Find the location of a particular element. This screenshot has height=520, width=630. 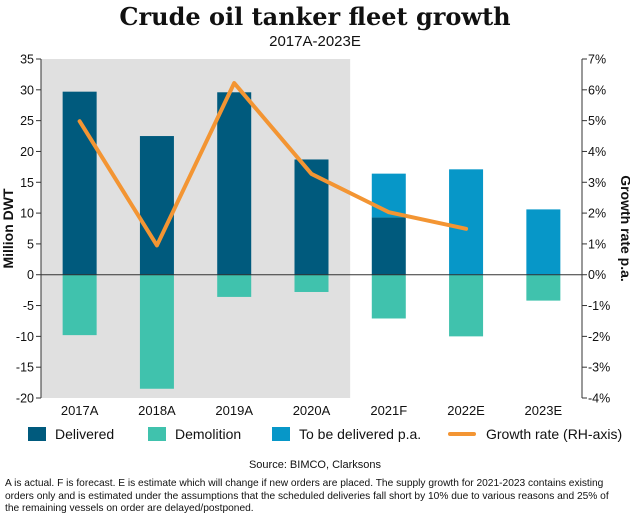

legend-item-to-be-delivered: To be delivered p.a. is located at coordinates (346, 434).